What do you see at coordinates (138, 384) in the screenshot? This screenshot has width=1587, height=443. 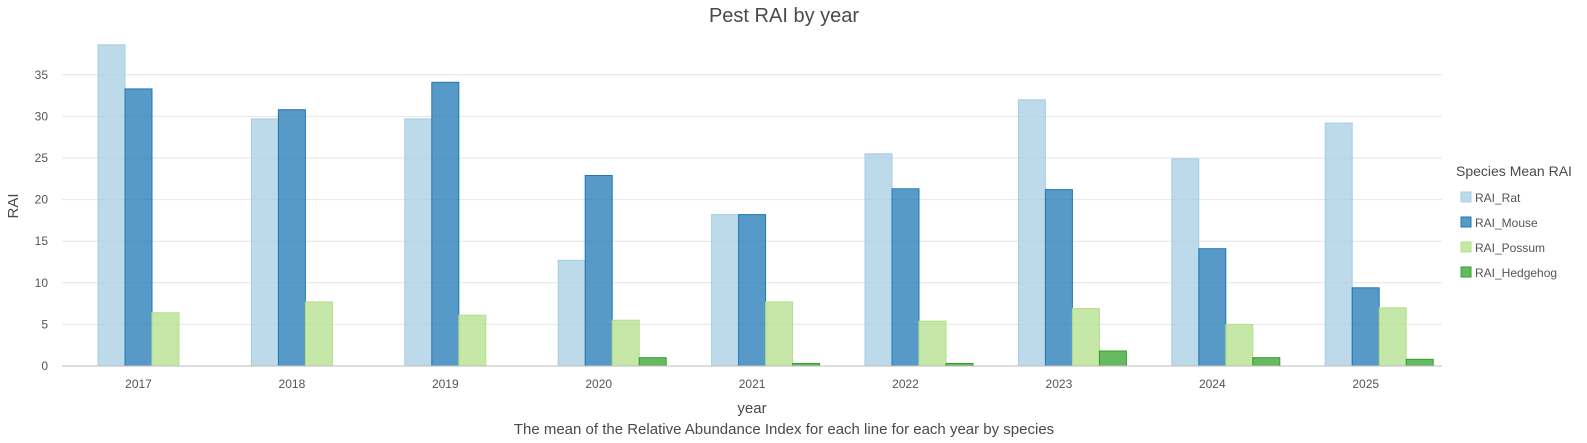 I see `x-tick-label: 2017` at bounding box center [138, 384].